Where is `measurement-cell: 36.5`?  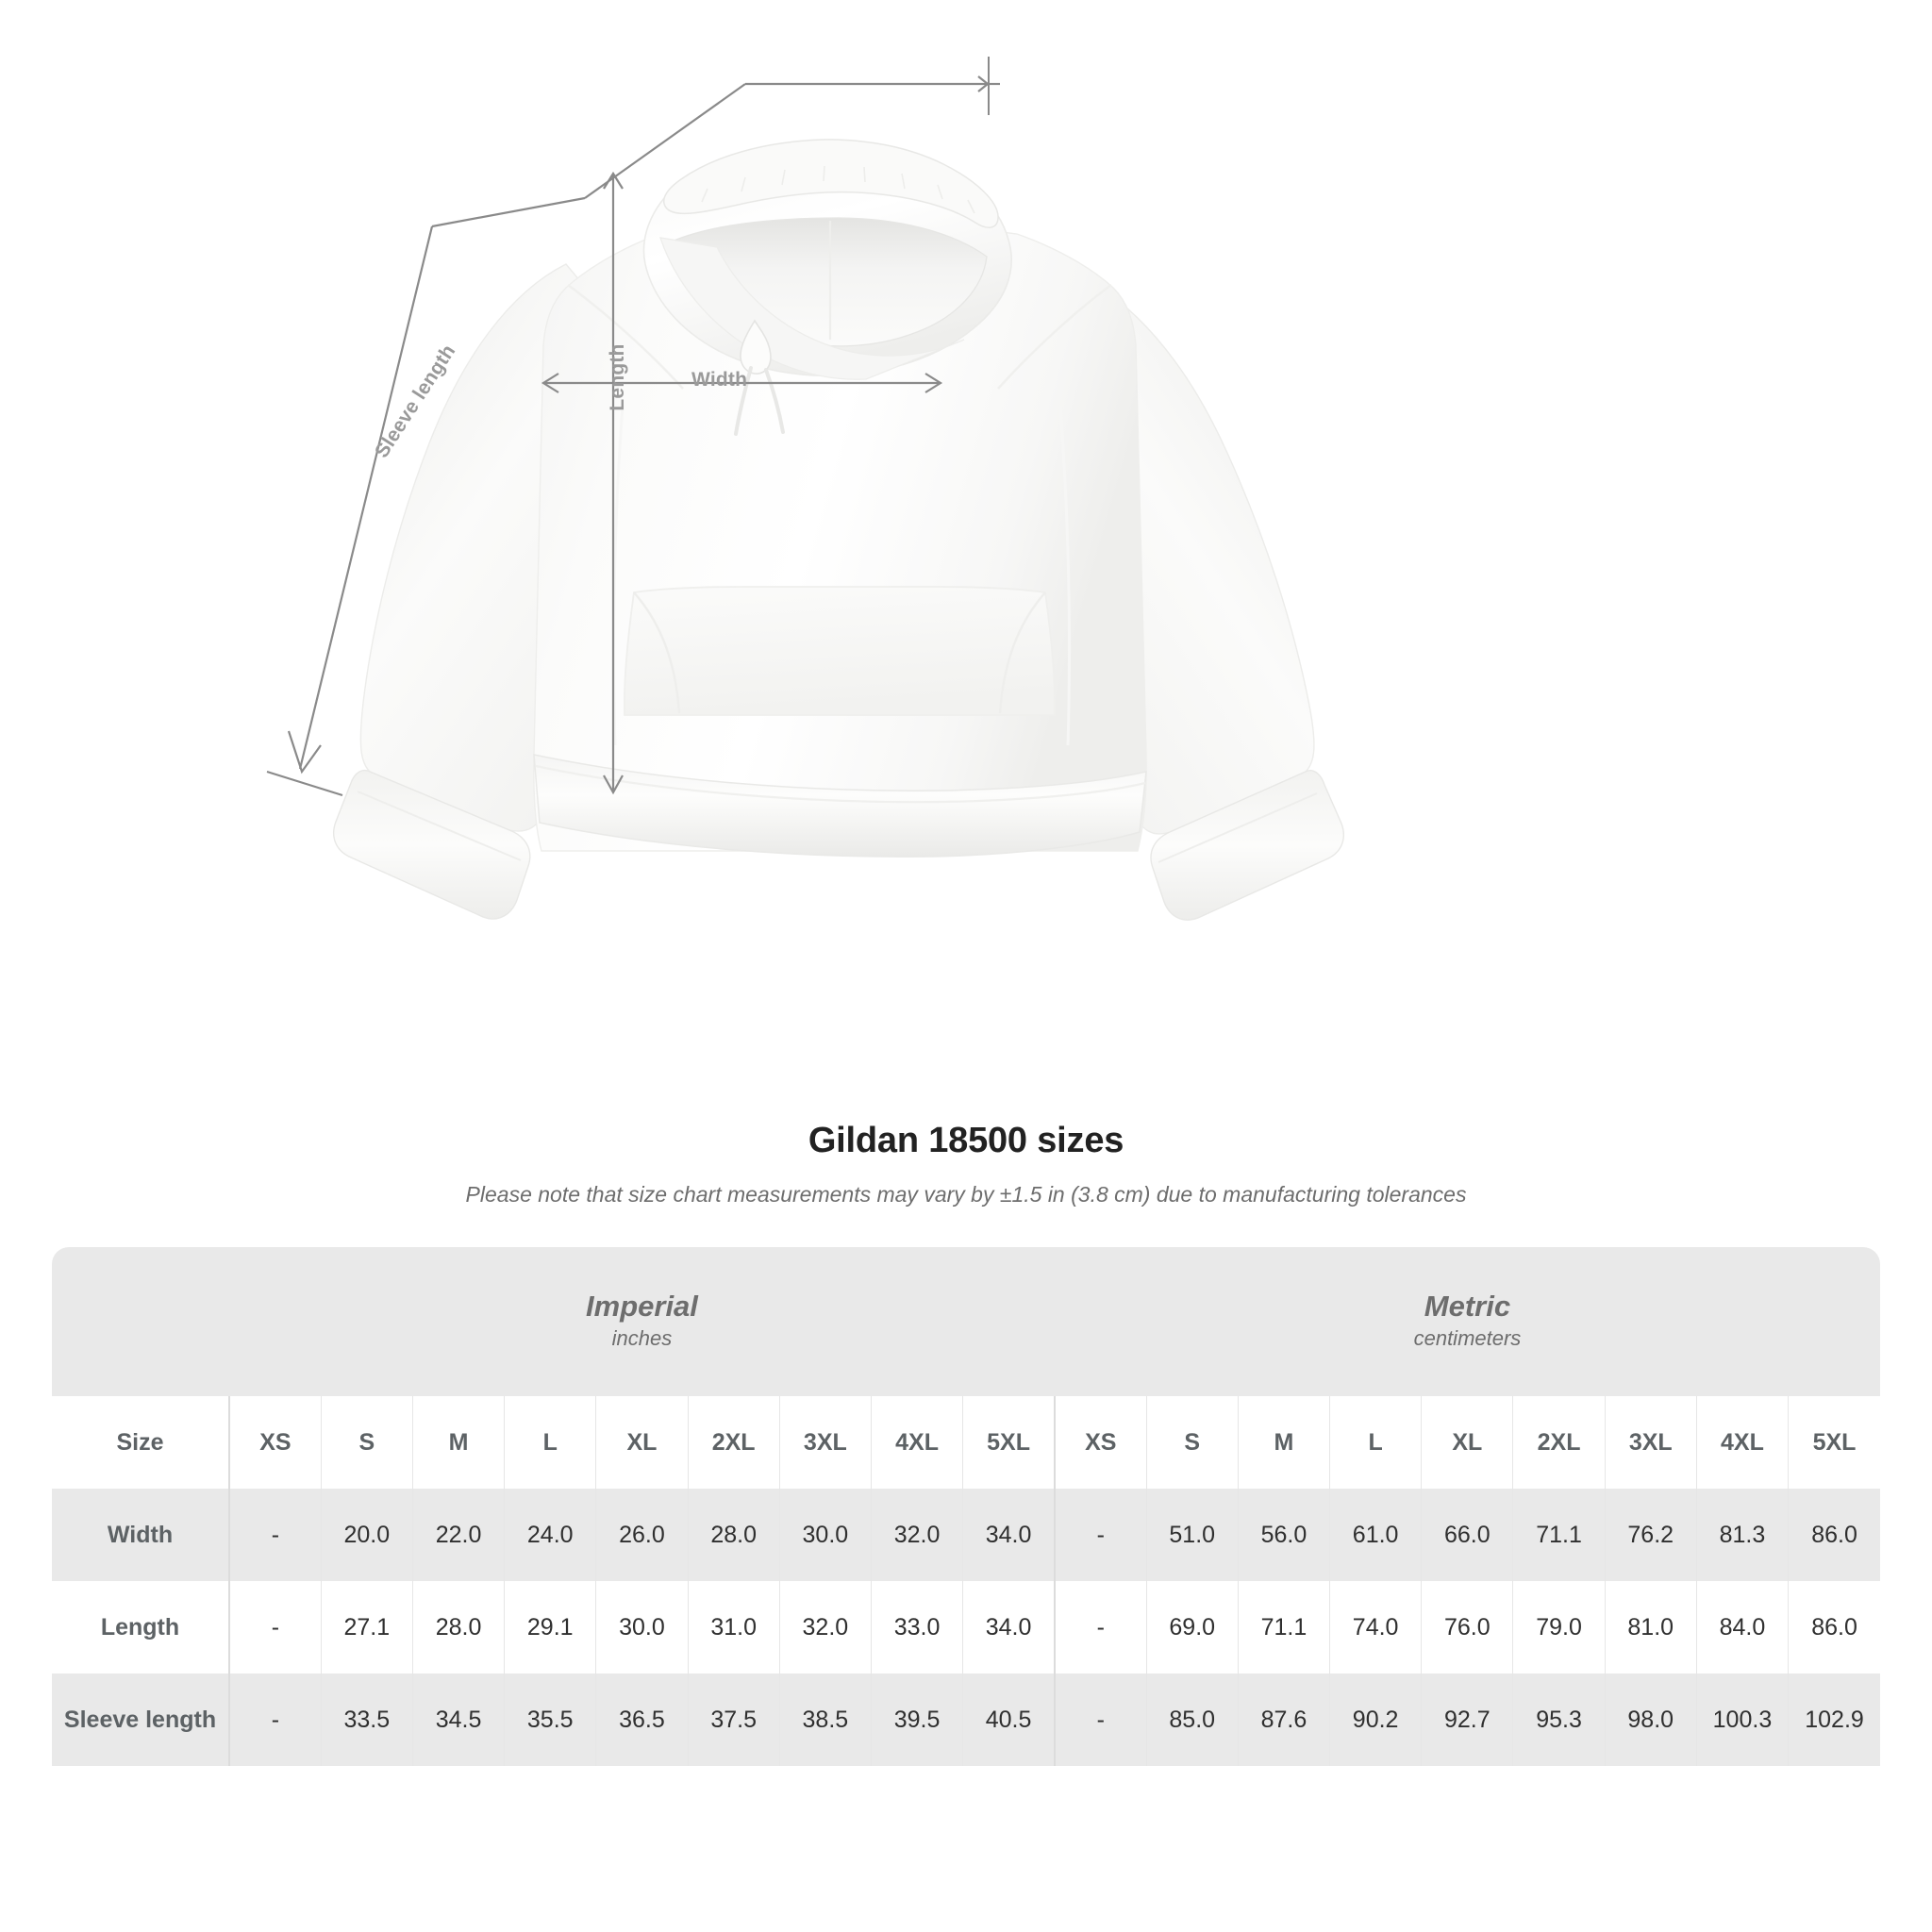
measurement-cell: 36.5 is located at coordinates (642, 1720).